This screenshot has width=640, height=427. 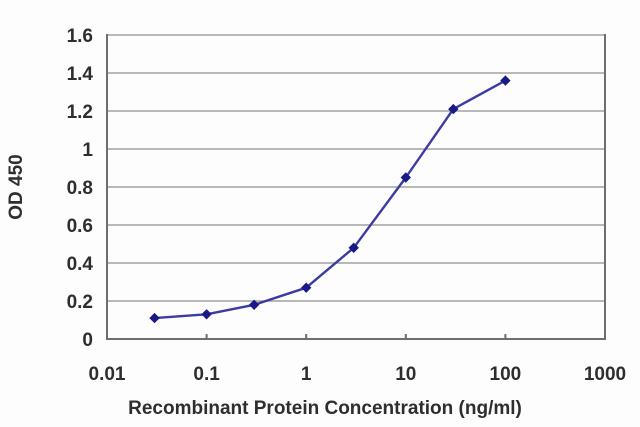 I want to click on y-tick-label: 0.4, so click(x=80, y=264).